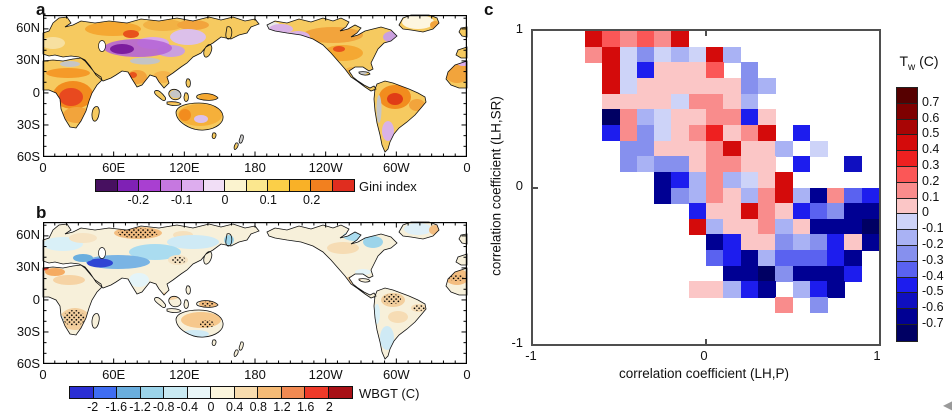  What do you see at coordinates (28, 124) in the screenshot?
I see `lat-tick-label: 30S` at bounding box center [28, 124].